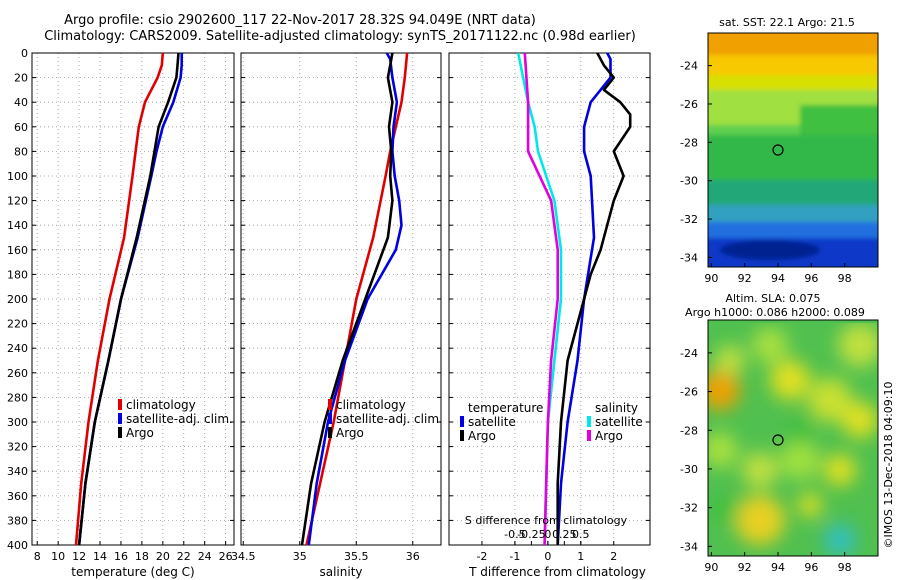  I want to click on series-line-s-satellite, so click(539, 299).